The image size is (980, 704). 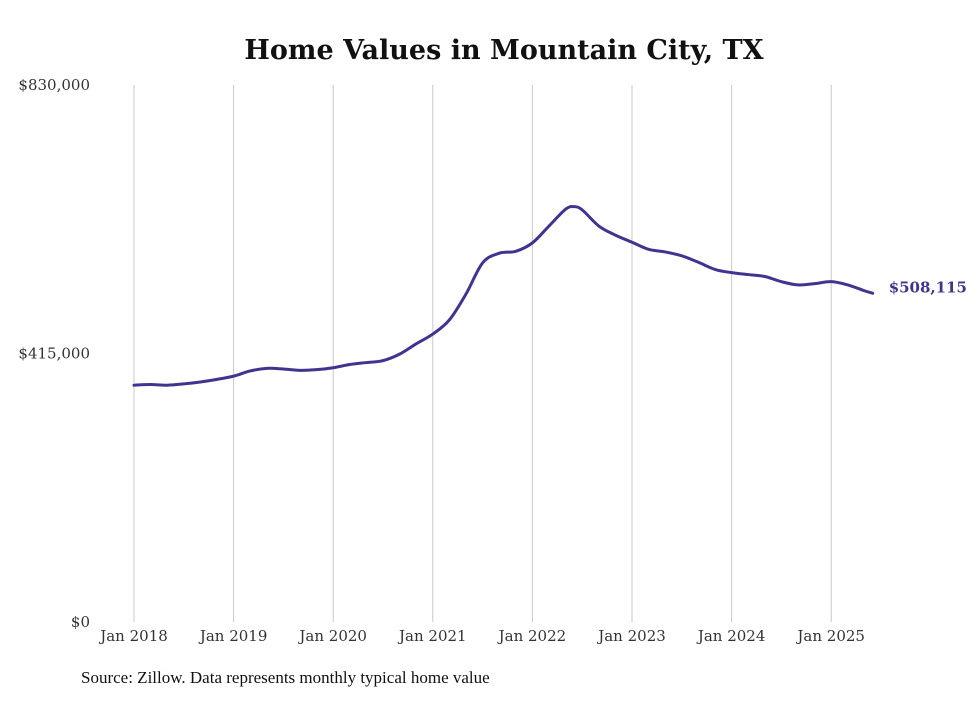 What do you see at coordinates (133, 636) in the screenshot?
I see `x-tick-label-2018: Jan 2018` at bounding box center [133, 636].